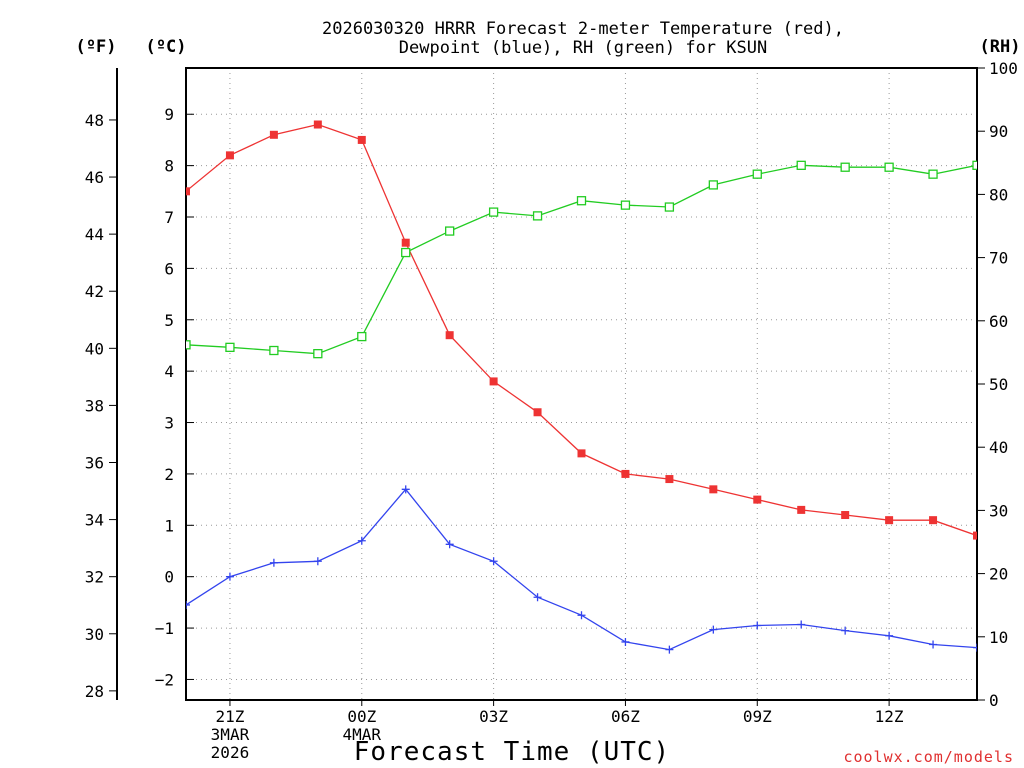 The width and height of the screenshot is (1024, 768). I want to click on chart-title-line-2: Dewpoint (blue), RH (green) for KSUN, so click(583, 48).